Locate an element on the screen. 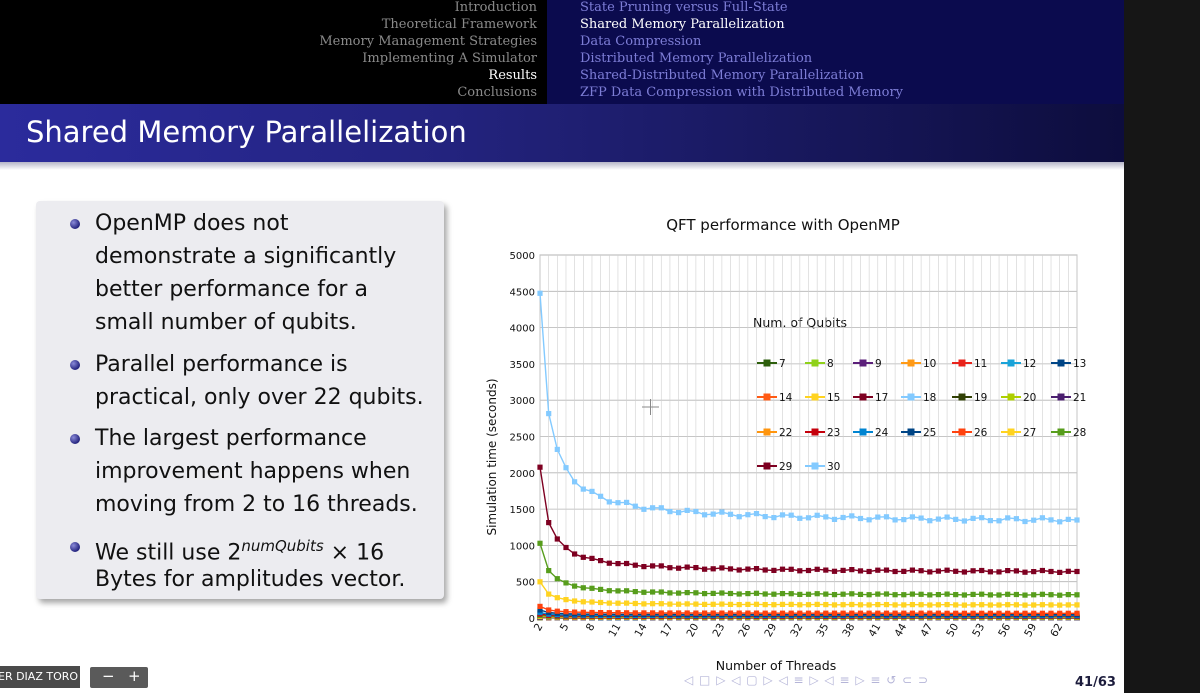 The width and height of the screenshot is (1200, 693). legend-label-9: 9 is located at coordinates (878, 364).